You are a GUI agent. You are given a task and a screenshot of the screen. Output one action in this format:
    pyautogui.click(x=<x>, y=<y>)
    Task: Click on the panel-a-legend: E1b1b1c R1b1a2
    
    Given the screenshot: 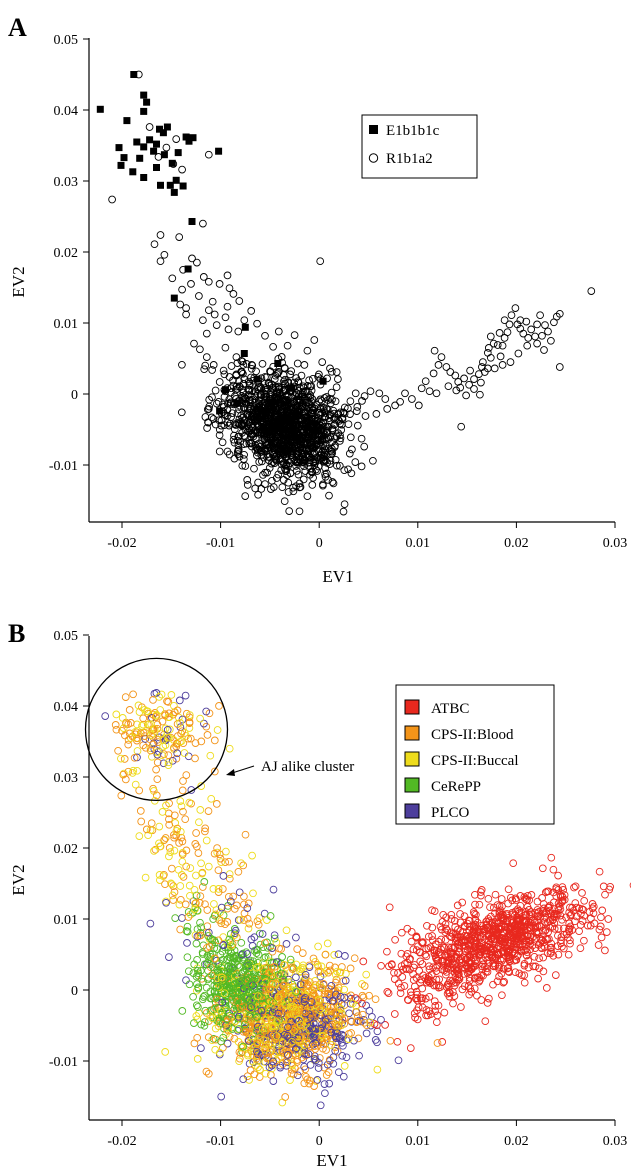 What is the action you would take?
    pyautogui.click(x=419, y=146)
    